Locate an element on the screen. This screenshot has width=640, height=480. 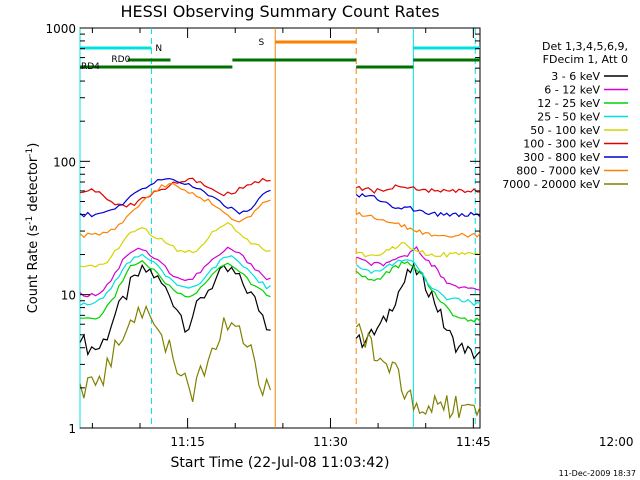
x-tick-label: 12:00 is located at coordinates (616, 442).